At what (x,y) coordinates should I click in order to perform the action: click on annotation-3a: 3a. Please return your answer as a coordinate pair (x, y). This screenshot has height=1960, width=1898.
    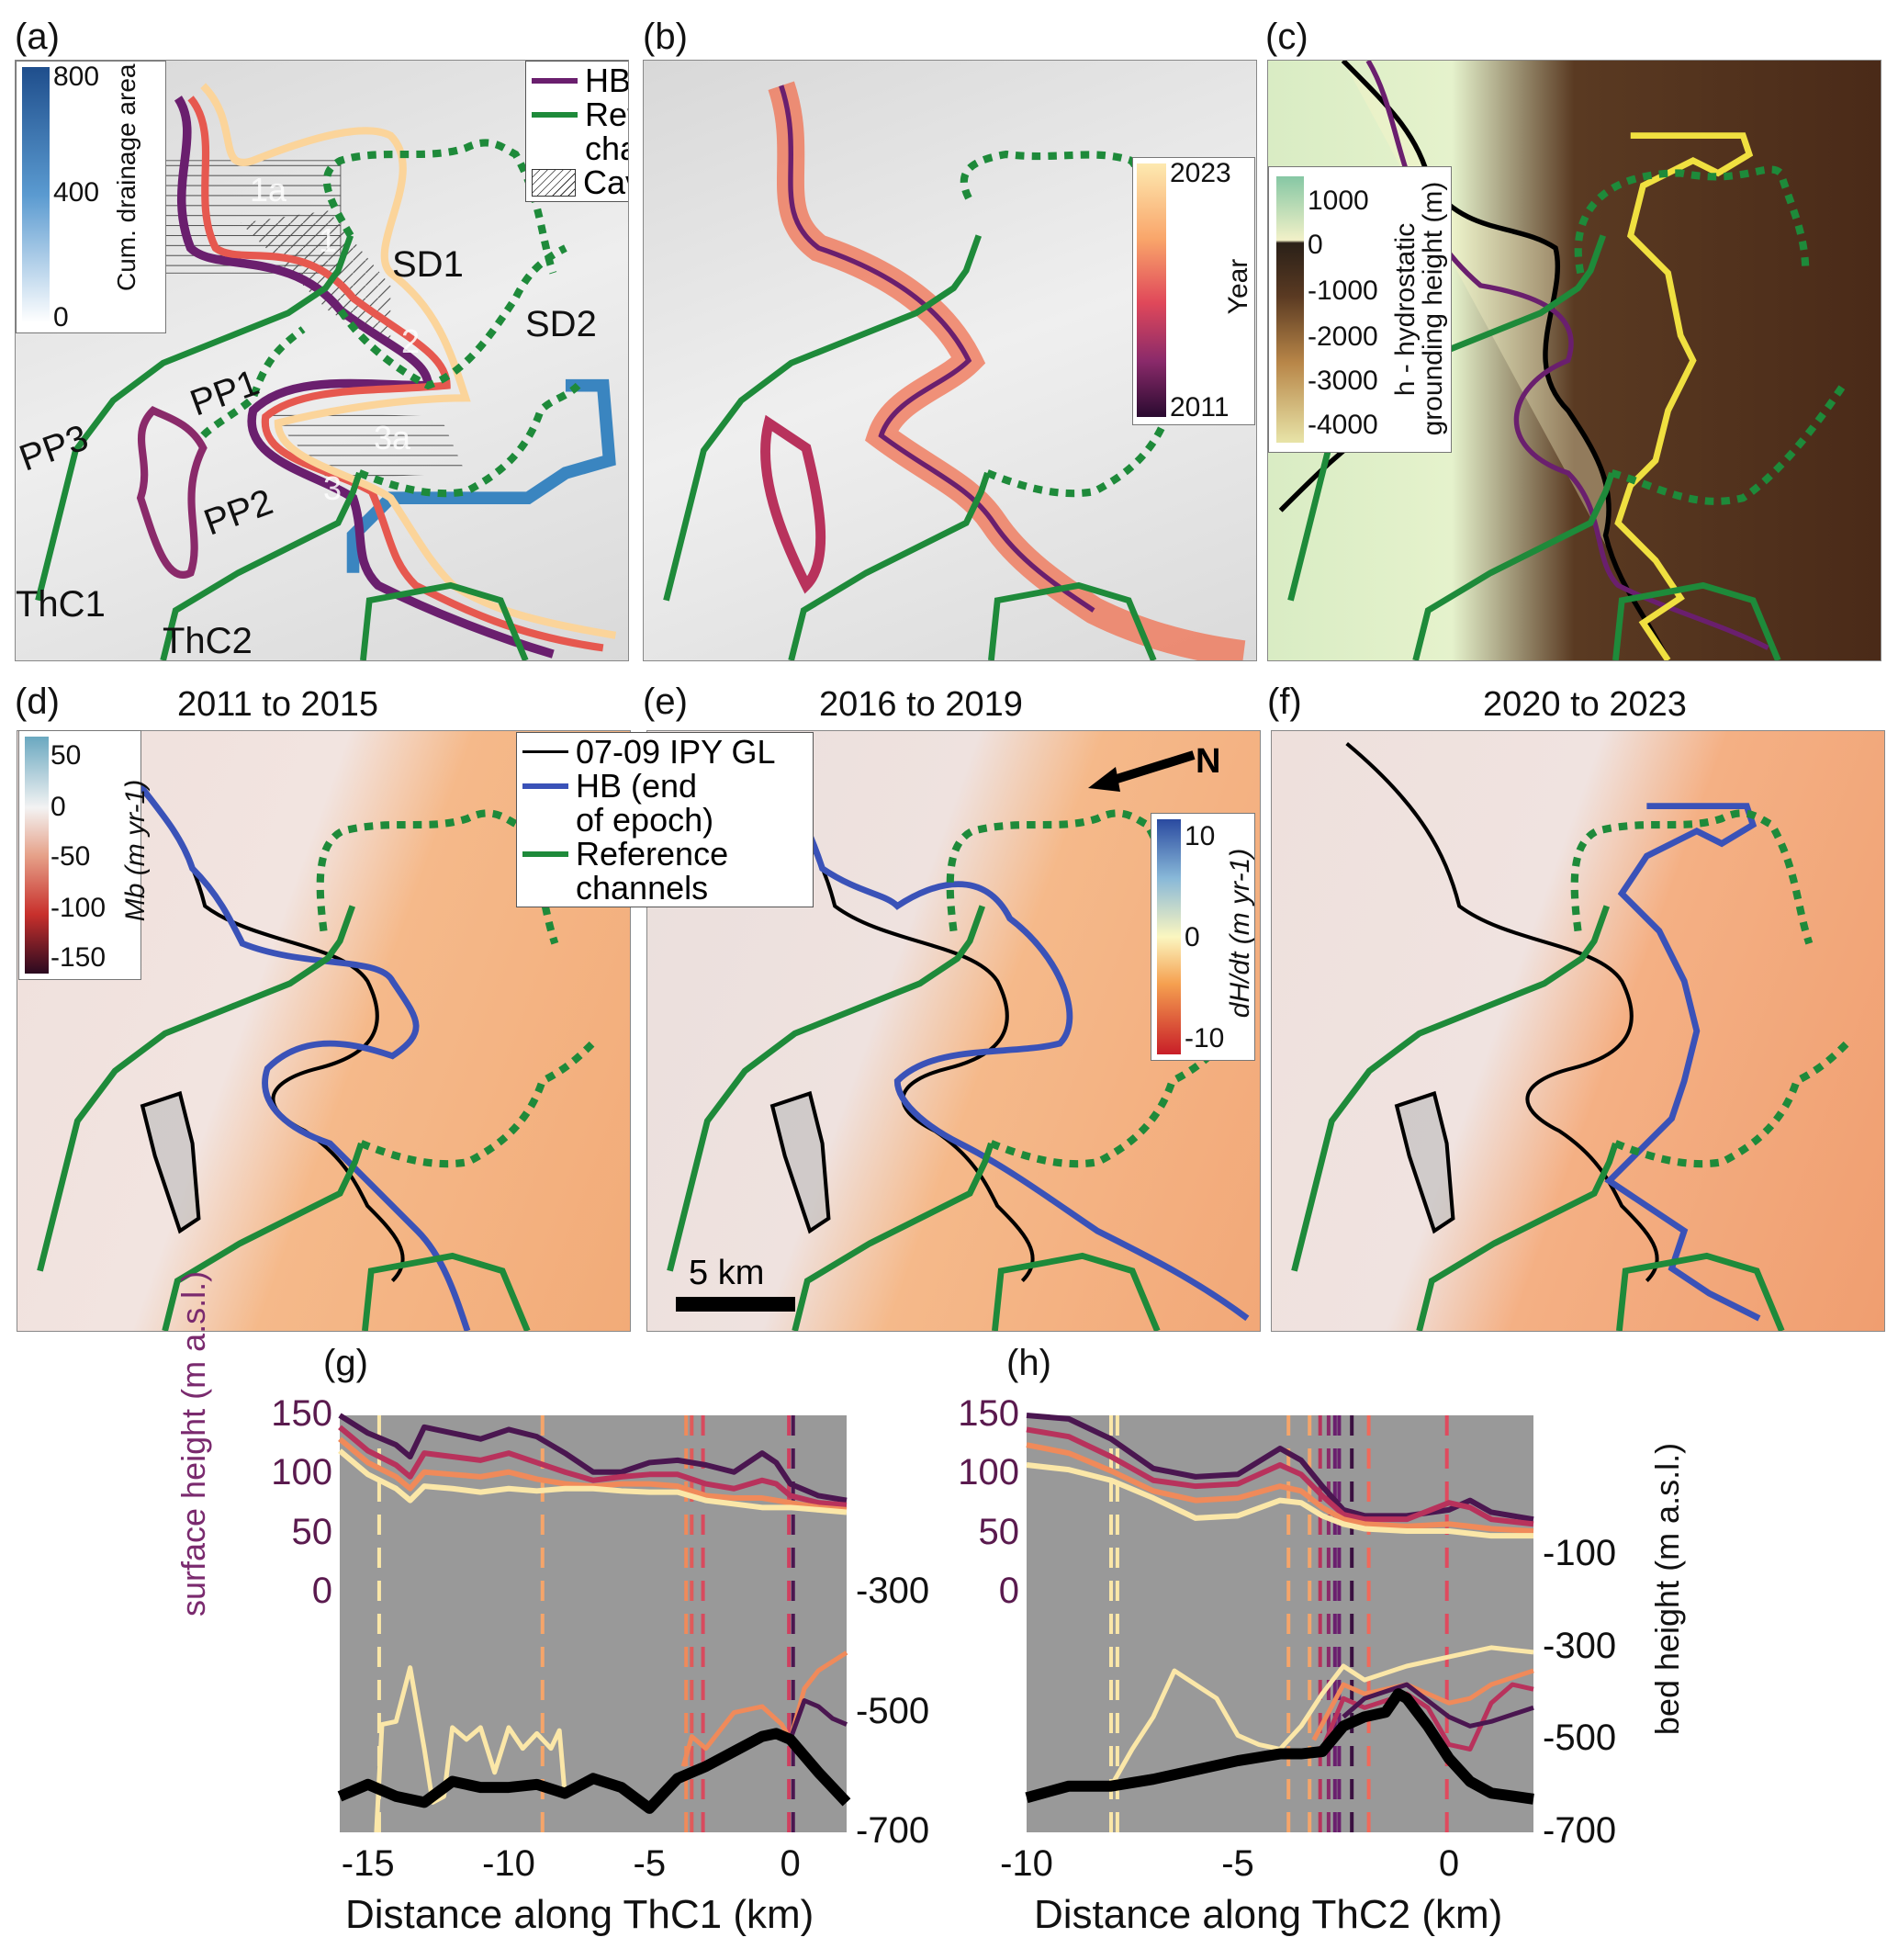
    Looking at the image, I should click on (392, 437).